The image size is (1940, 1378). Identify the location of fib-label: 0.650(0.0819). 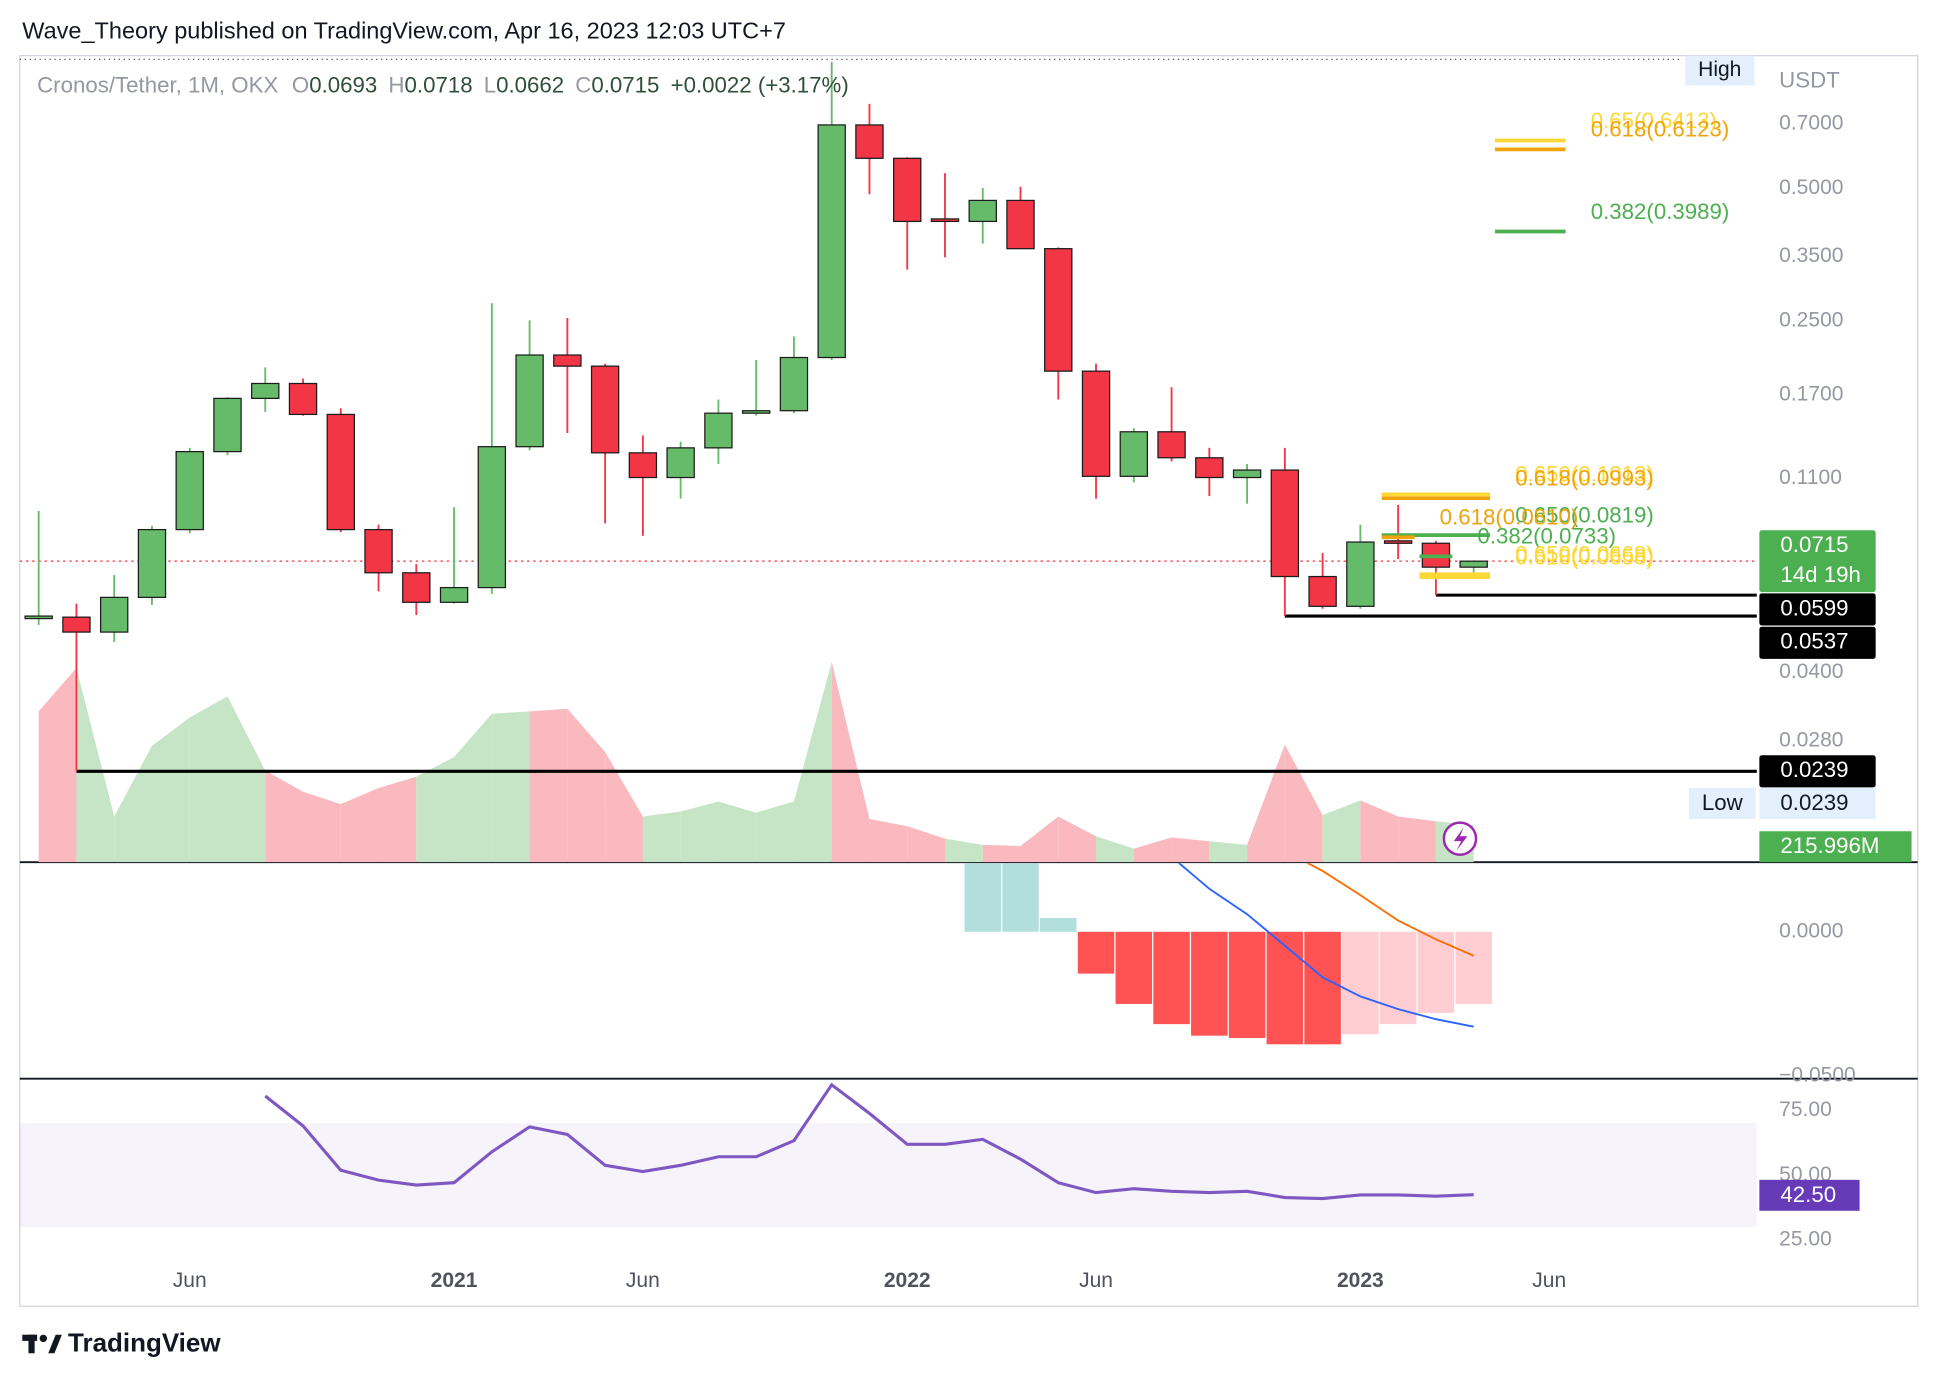
(1584, 514).